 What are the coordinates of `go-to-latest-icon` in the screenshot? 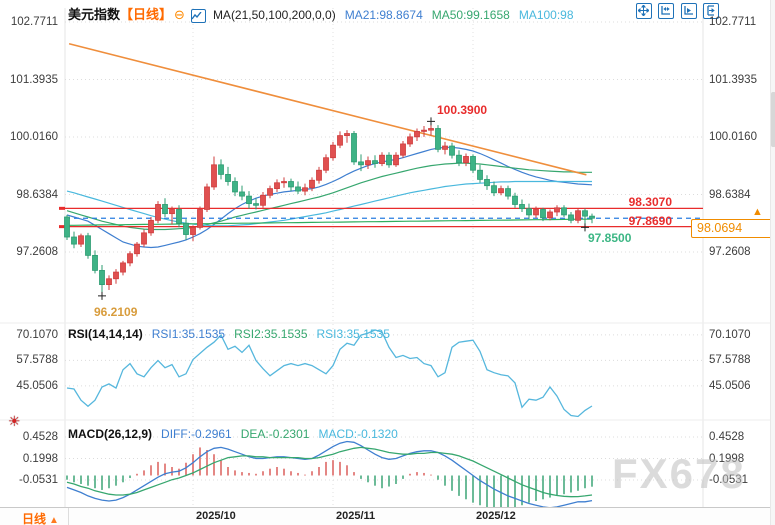 It's located at (711, 11).